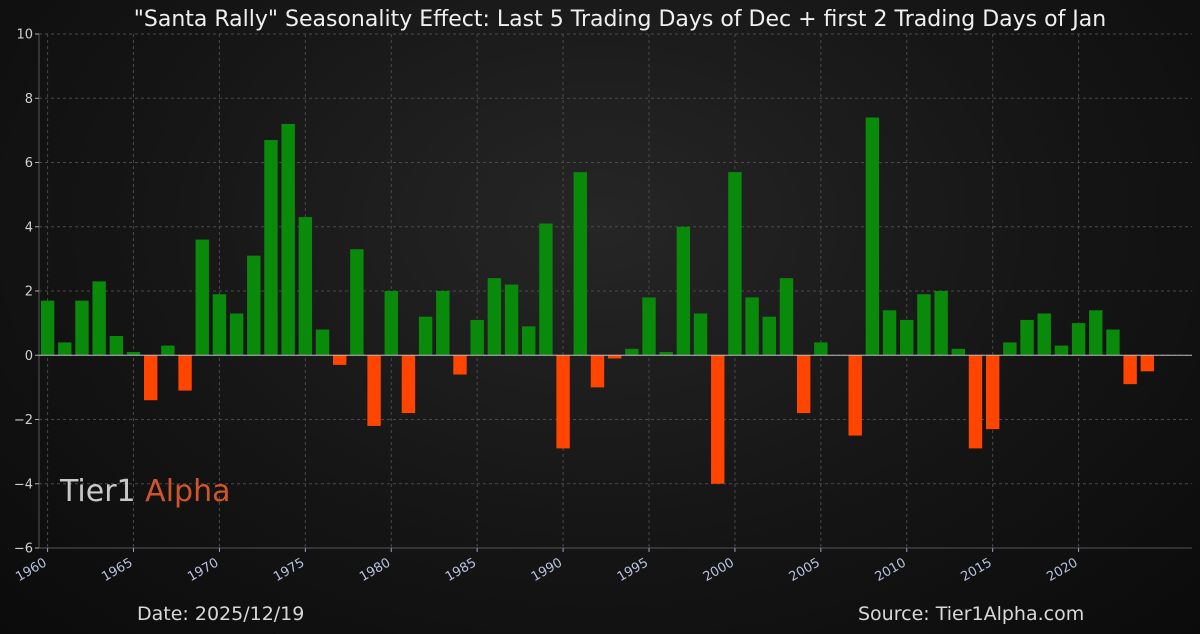 This screenshot has height=634, width=1200. Describe the element at coordinates (23, 420) in the screenshot. I see `y-tick-label: −2` at that location.